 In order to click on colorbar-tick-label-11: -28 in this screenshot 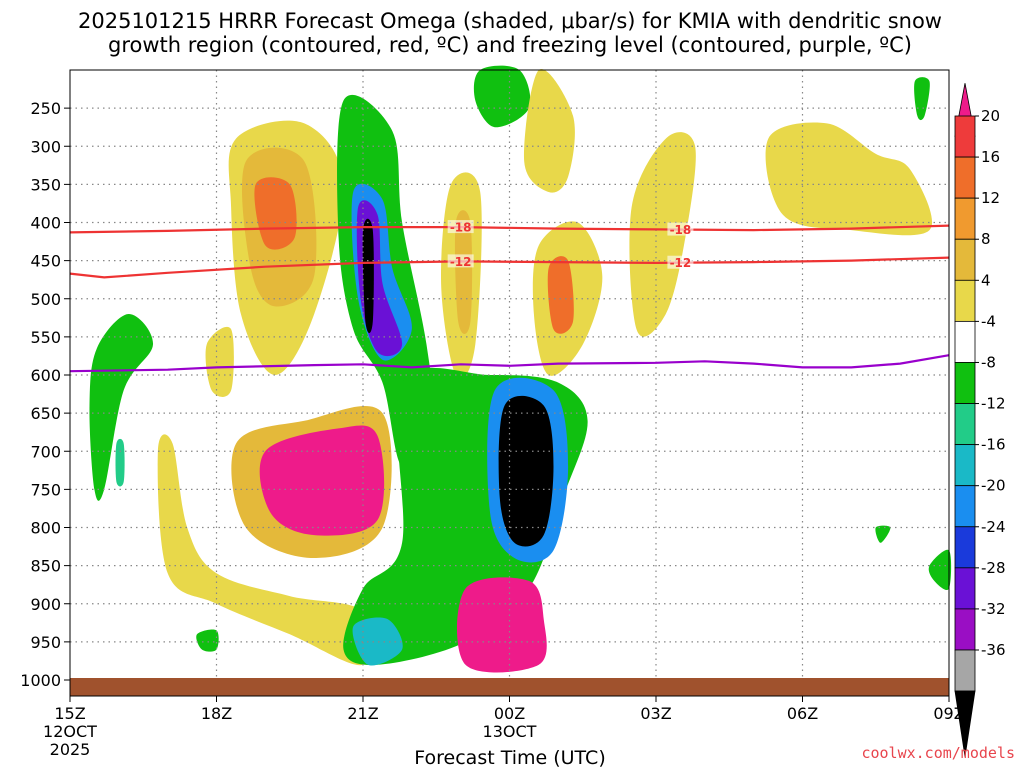, I will do `click(993, 568)`.